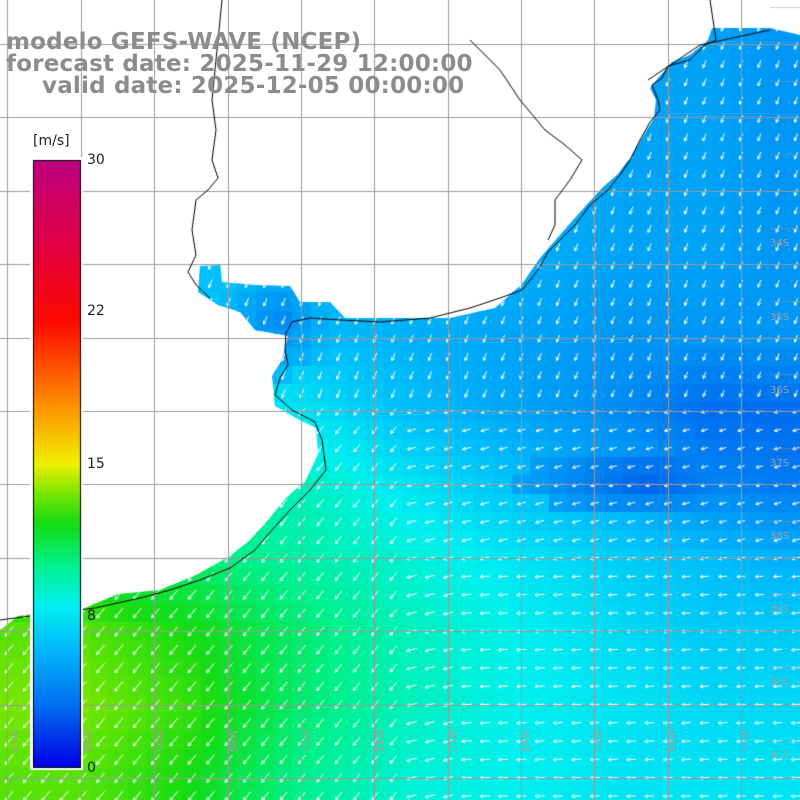 This screenshot has height=800, width=800. I want to click on forecast-date: forecast date: 2025-11-29 12:00:00, so click(239, 64).